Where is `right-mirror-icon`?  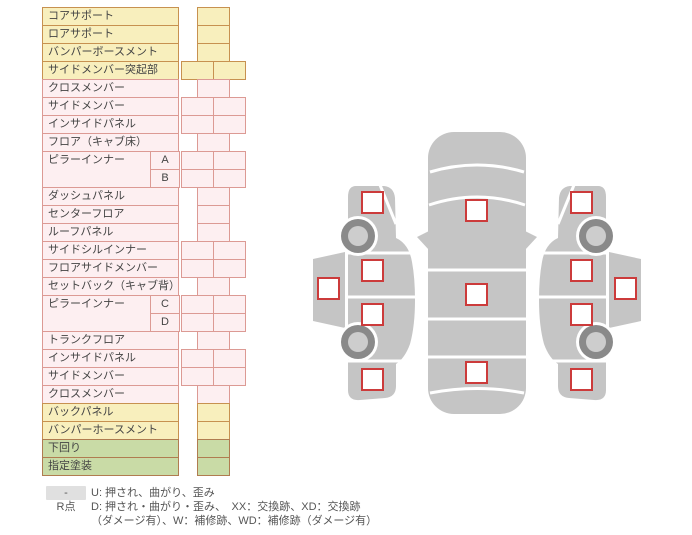
right-mirror-icon is located at coordinates (531, 240).